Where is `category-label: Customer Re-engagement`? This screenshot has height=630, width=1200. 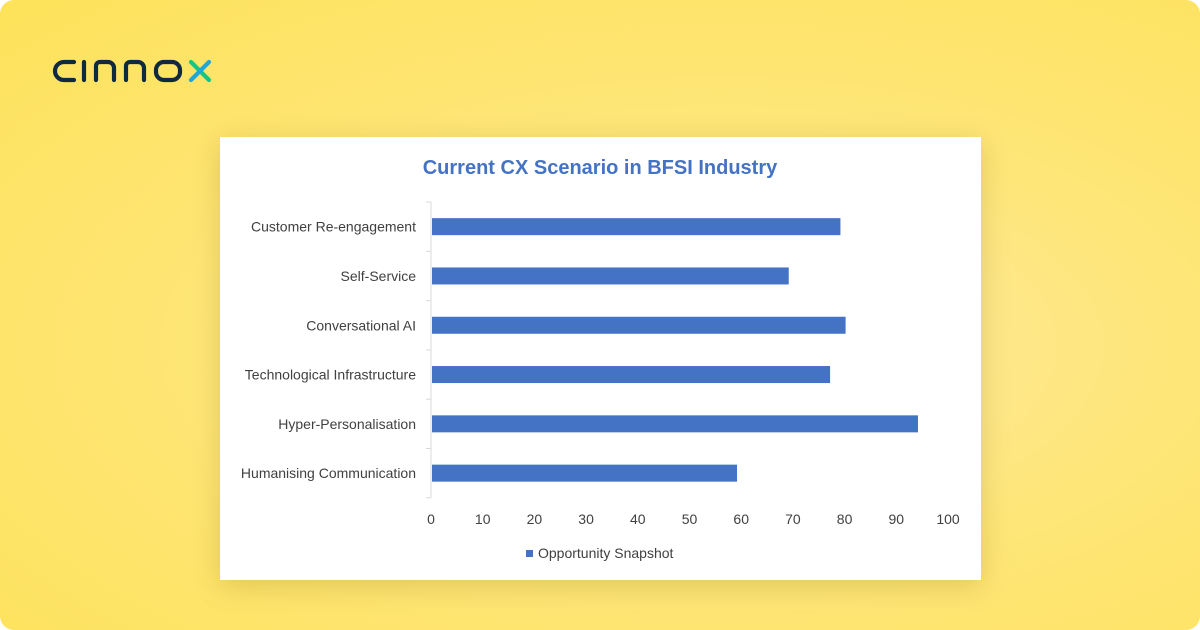 category-label: Customer Re-engagement is located at coordinates (333, 227).